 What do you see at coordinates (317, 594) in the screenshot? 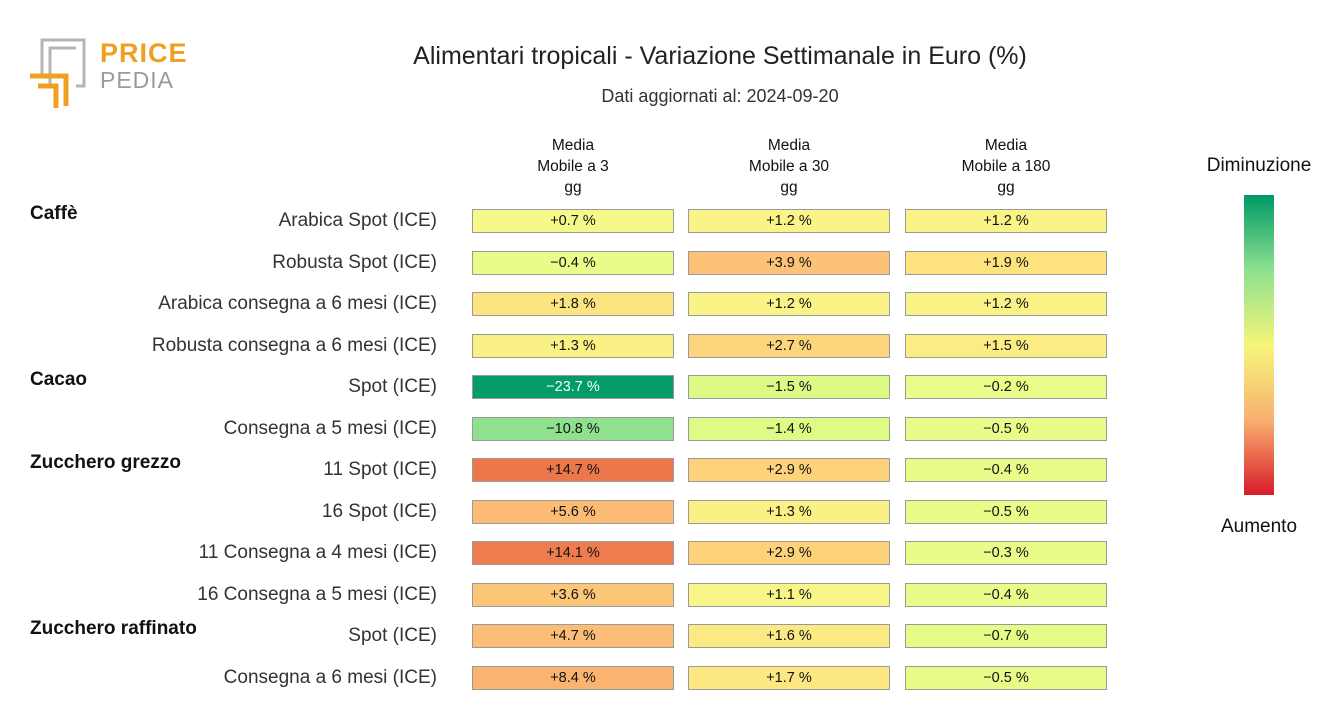
I see `row-label: 16 Consegna a 5 mesi (ICE)` at bounding box center [317, 594].